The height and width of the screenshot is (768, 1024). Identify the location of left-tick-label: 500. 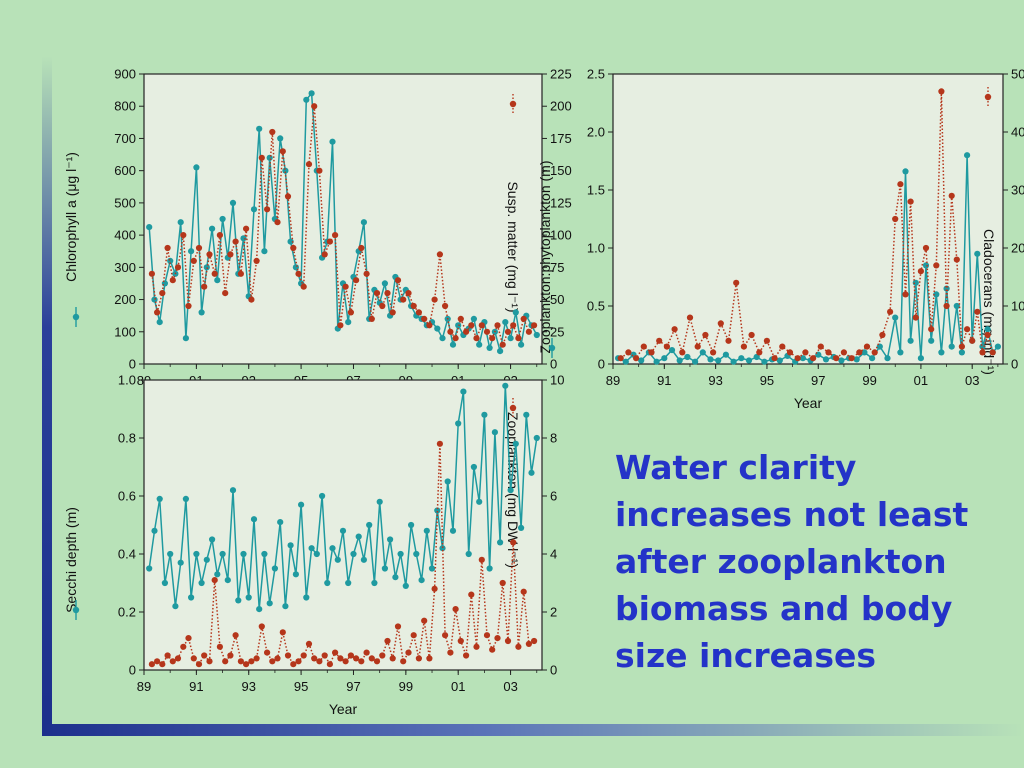
(125, 202).